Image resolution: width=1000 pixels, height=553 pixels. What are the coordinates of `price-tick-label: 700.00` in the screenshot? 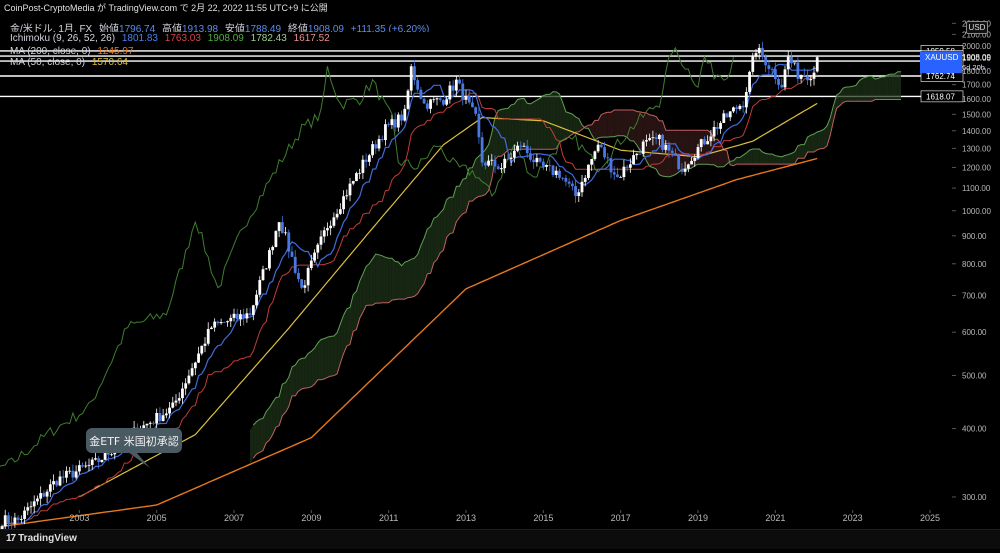 It's located at (974, 296).